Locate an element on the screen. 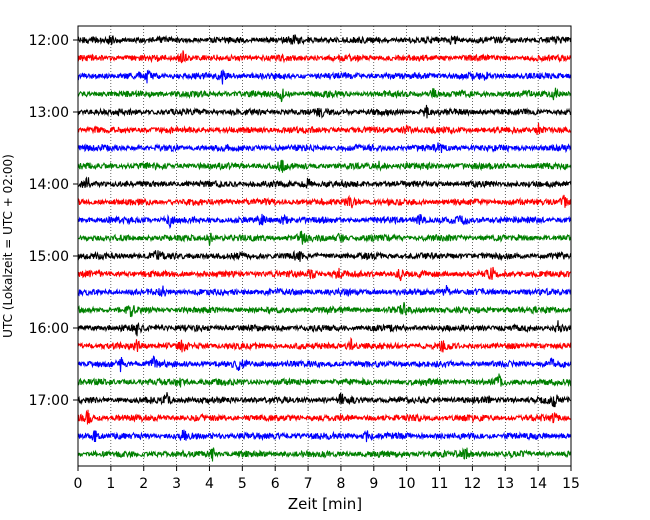 The image size is (650, 520). x-tick-label-4: 4 is located at coordinates (209, 484).